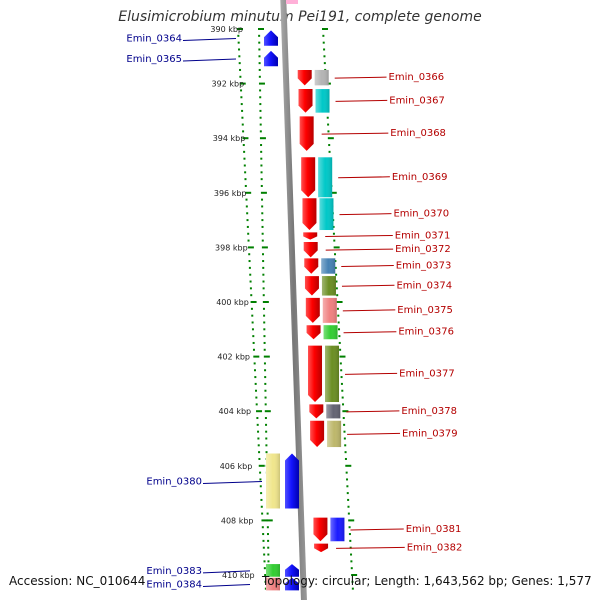 The image size is (600, 600). I want to click on gene-label: Emin_0379, so click(430, 433).